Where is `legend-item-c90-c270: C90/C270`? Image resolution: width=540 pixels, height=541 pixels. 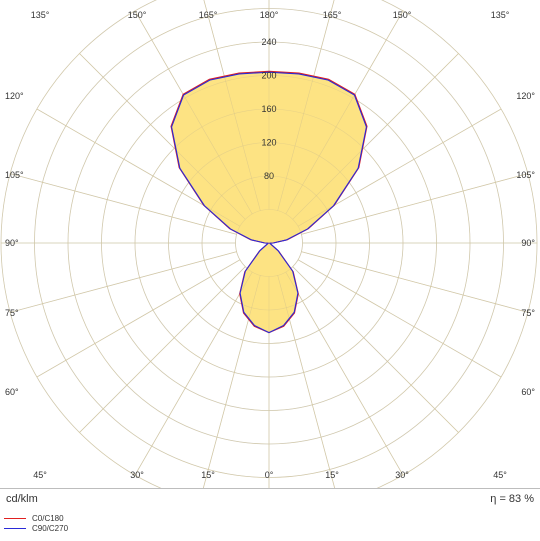
legend-item-c90-c270: C90/C270 is located at coordinates (36, 528).